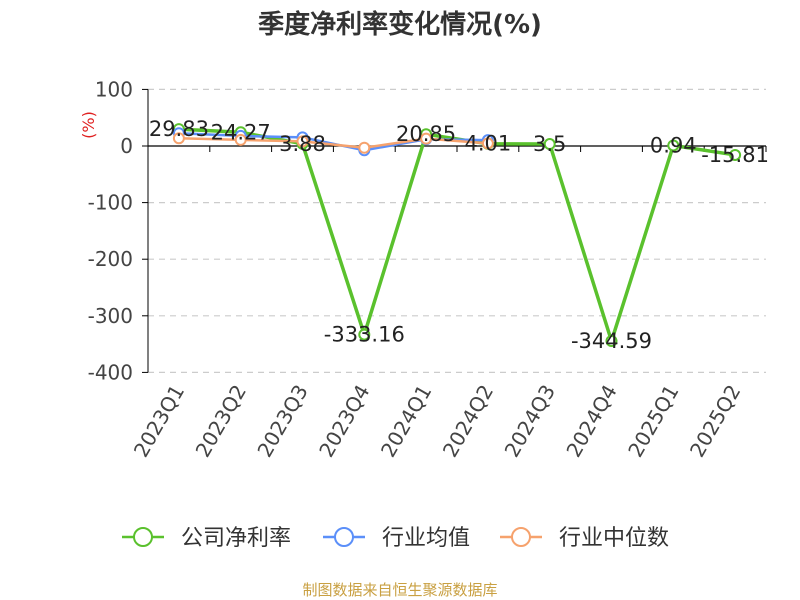  Describe the element at coordinates (400, 24) in the screenshot. I see `chart-title: 季度净利率变化情况(%)` at that location.